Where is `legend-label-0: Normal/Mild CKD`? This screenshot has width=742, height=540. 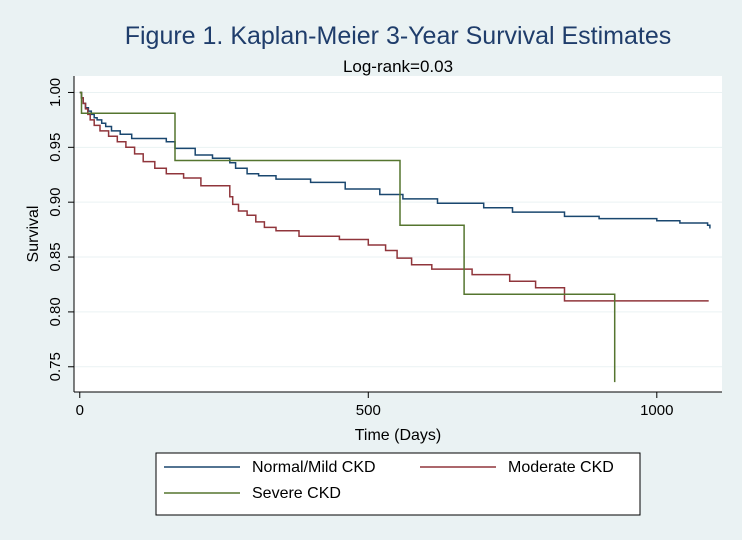 legend-label-0: Normal/Mild CKD is located at coordinates (314, 467).